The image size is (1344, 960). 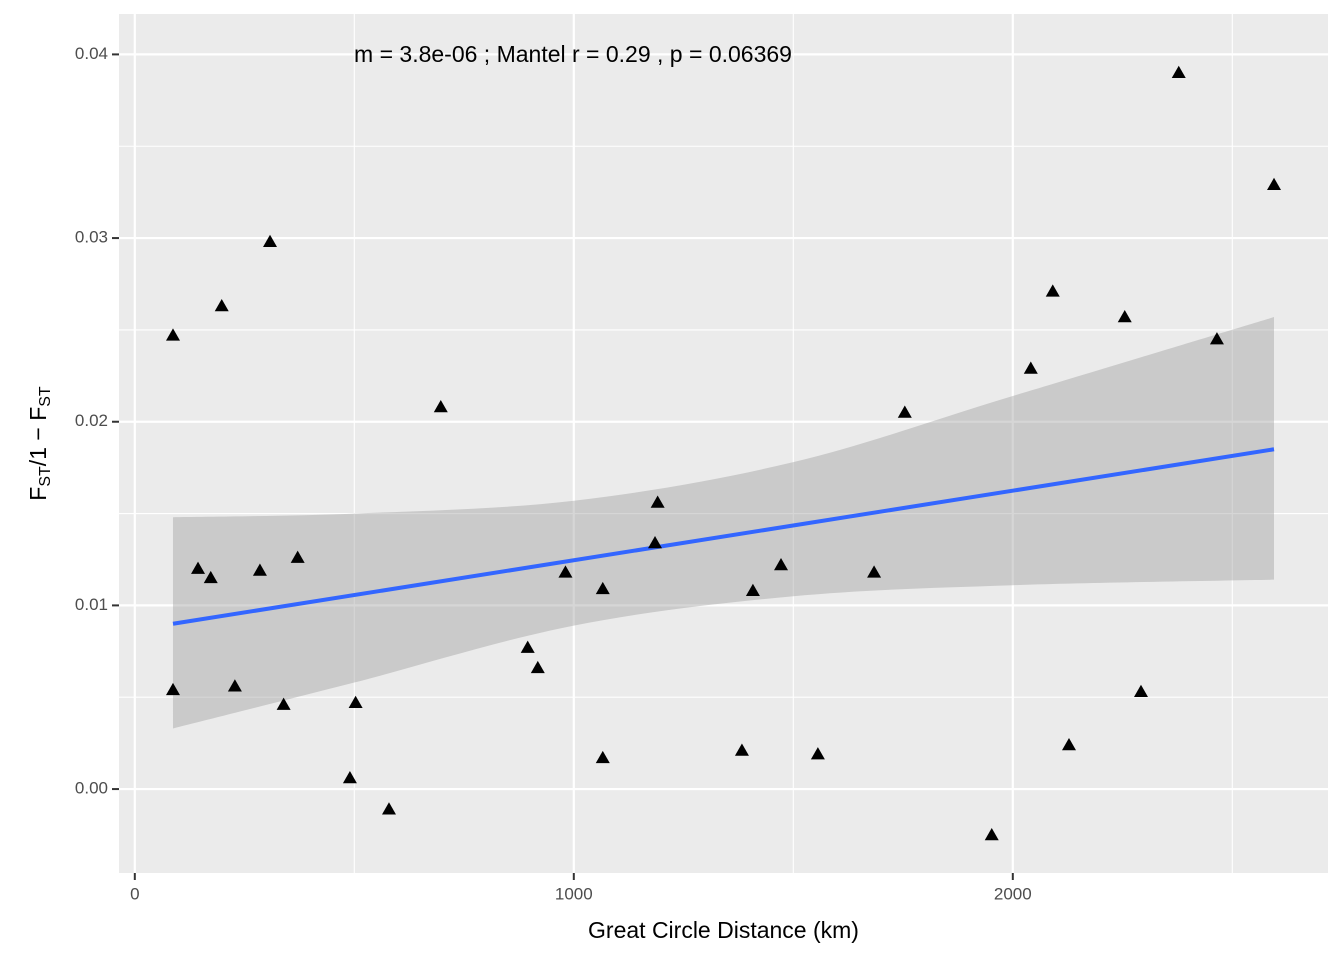 I want to click on y-tick-label: 0.03, so click(x=91, y=237).